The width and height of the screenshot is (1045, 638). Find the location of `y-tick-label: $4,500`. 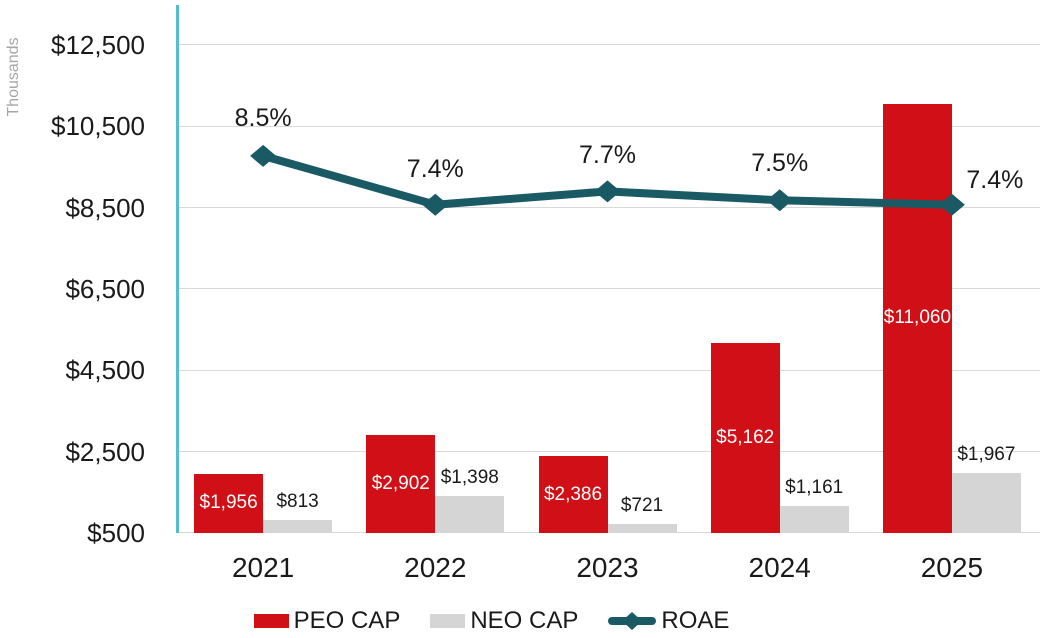

y-tick-label: $4,500 is located at coordinates (105, 370).